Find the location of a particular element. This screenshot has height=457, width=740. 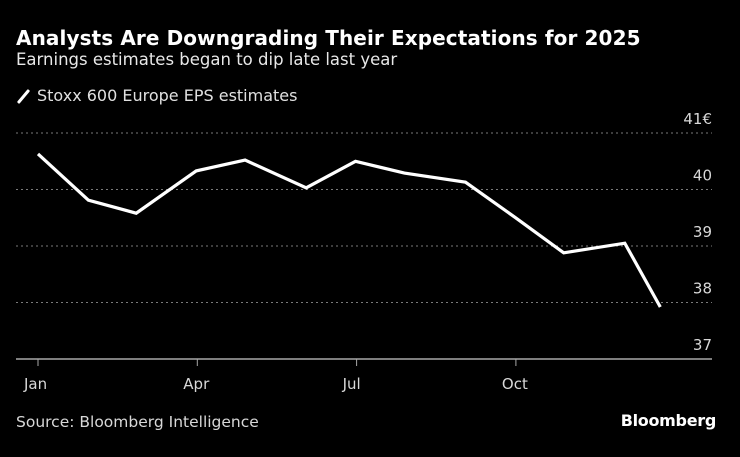

legend-label: Stoxx 600 Europe EPS estimates is located at coordinates (167, 95).